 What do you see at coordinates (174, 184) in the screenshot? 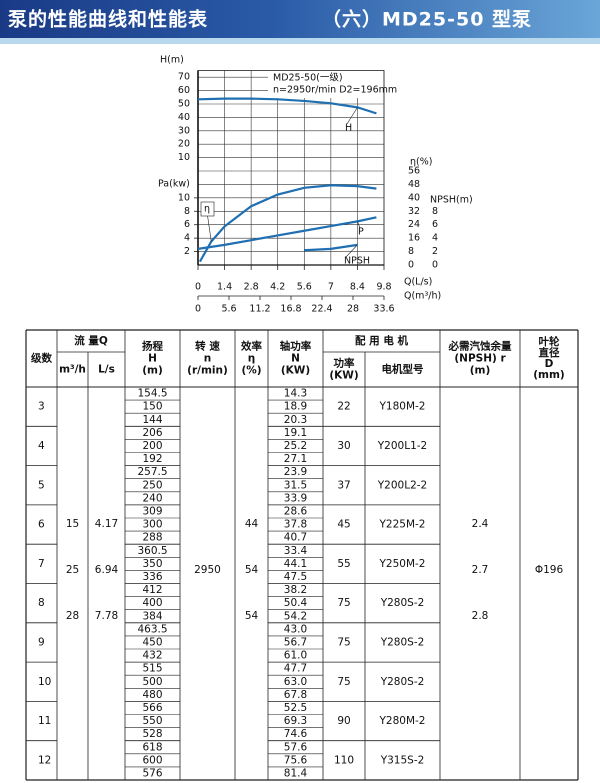
I see `y-axis-title: Pa(kw)` at bounding box center [174, 184].